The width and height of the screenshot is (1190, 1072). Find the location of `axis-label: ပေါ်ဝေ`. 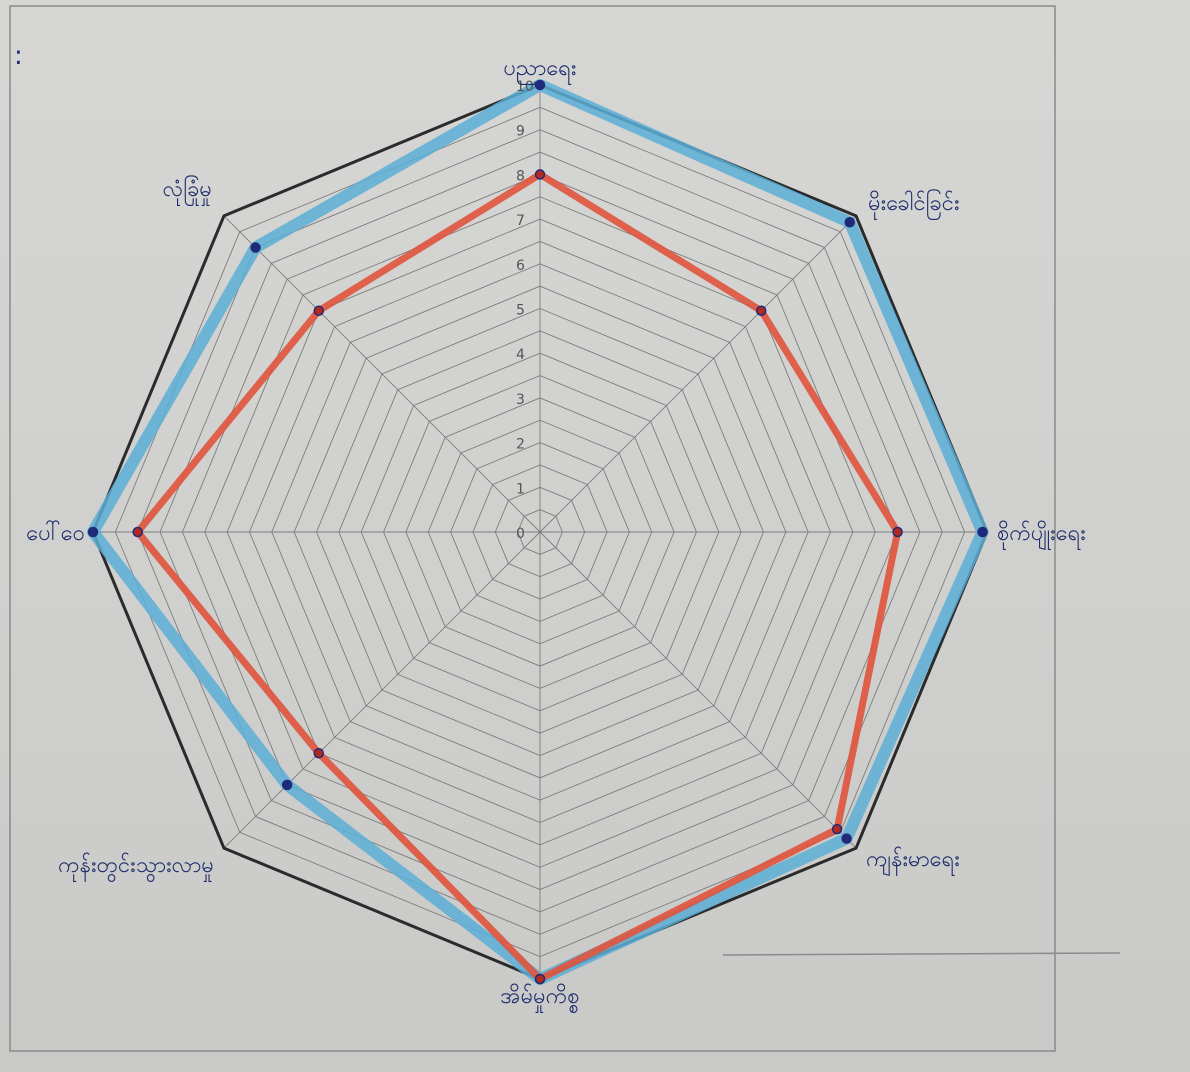

axis-label: ပေါ်ဝေ is located at coordinates (55, 533).